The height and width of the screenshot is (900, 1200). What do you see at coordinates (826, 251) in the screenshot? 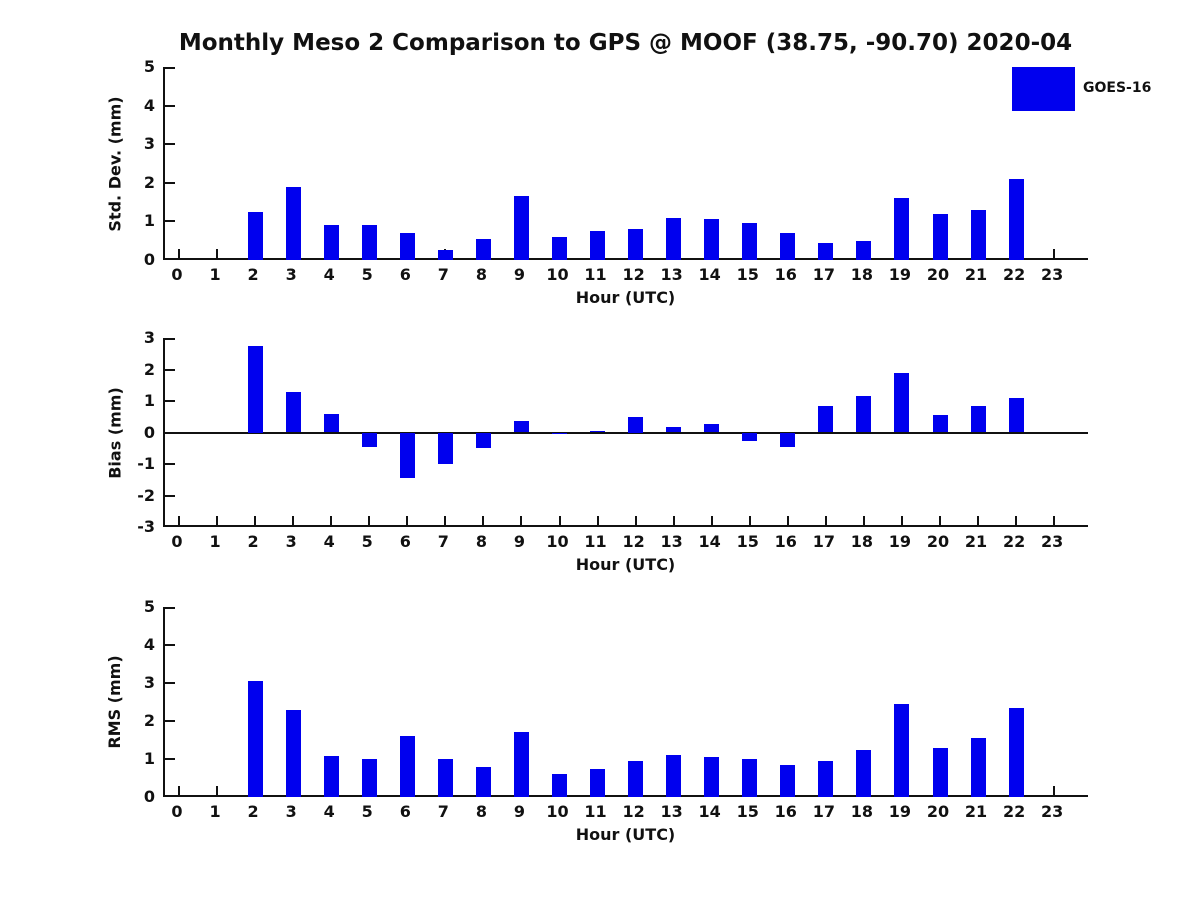
I see `bar-std-dev-h17` at bounding box center [826, 251].